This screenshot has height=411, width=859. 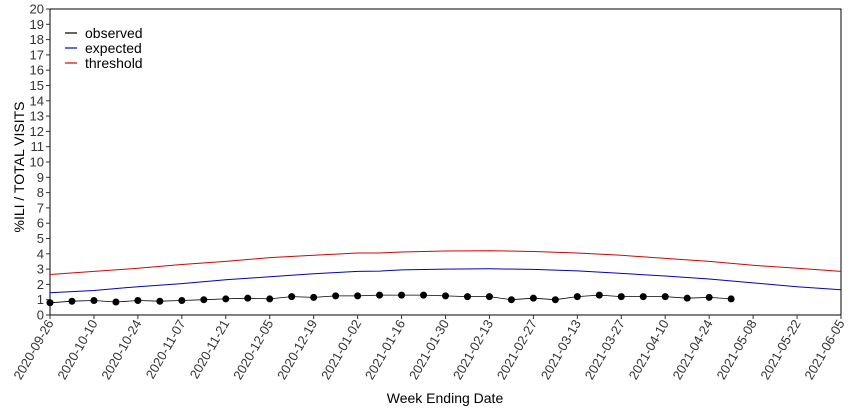 I want to click on y-tick-label: 17, so click(x=37, y=54).